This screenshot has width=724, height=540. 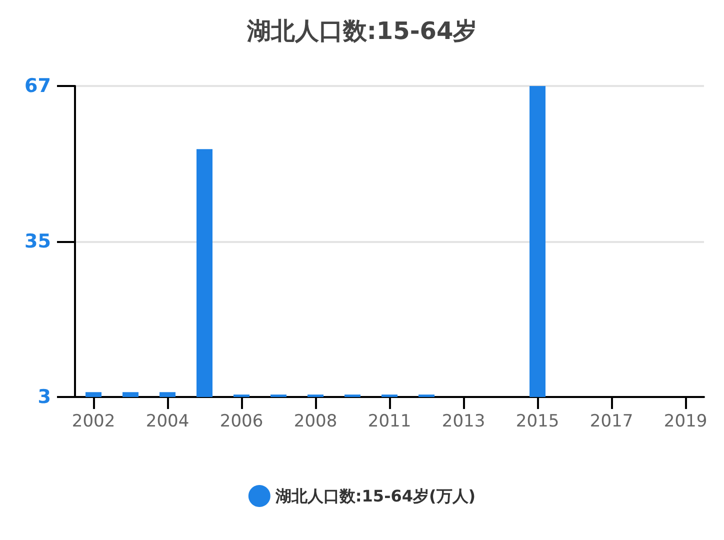 What do you see at coordinates (242, 422) in the screenshot?
I see `x-tick-label: 2006` at bounding box center [242, 422].